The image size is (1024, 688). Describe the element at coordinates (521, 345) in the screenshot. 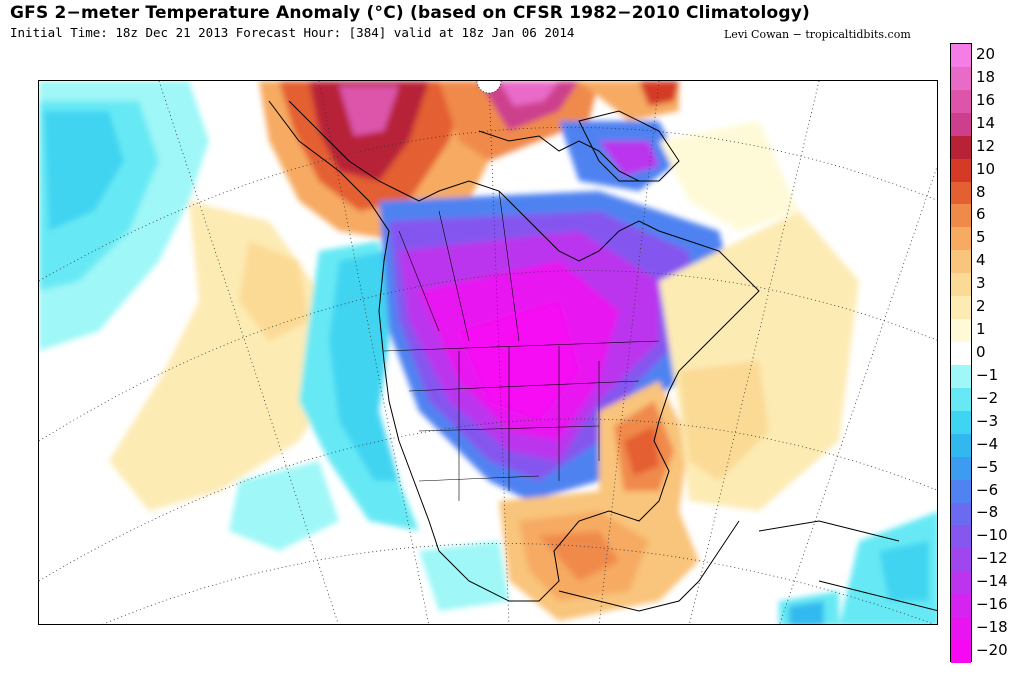

I see `state-borders` at that location.